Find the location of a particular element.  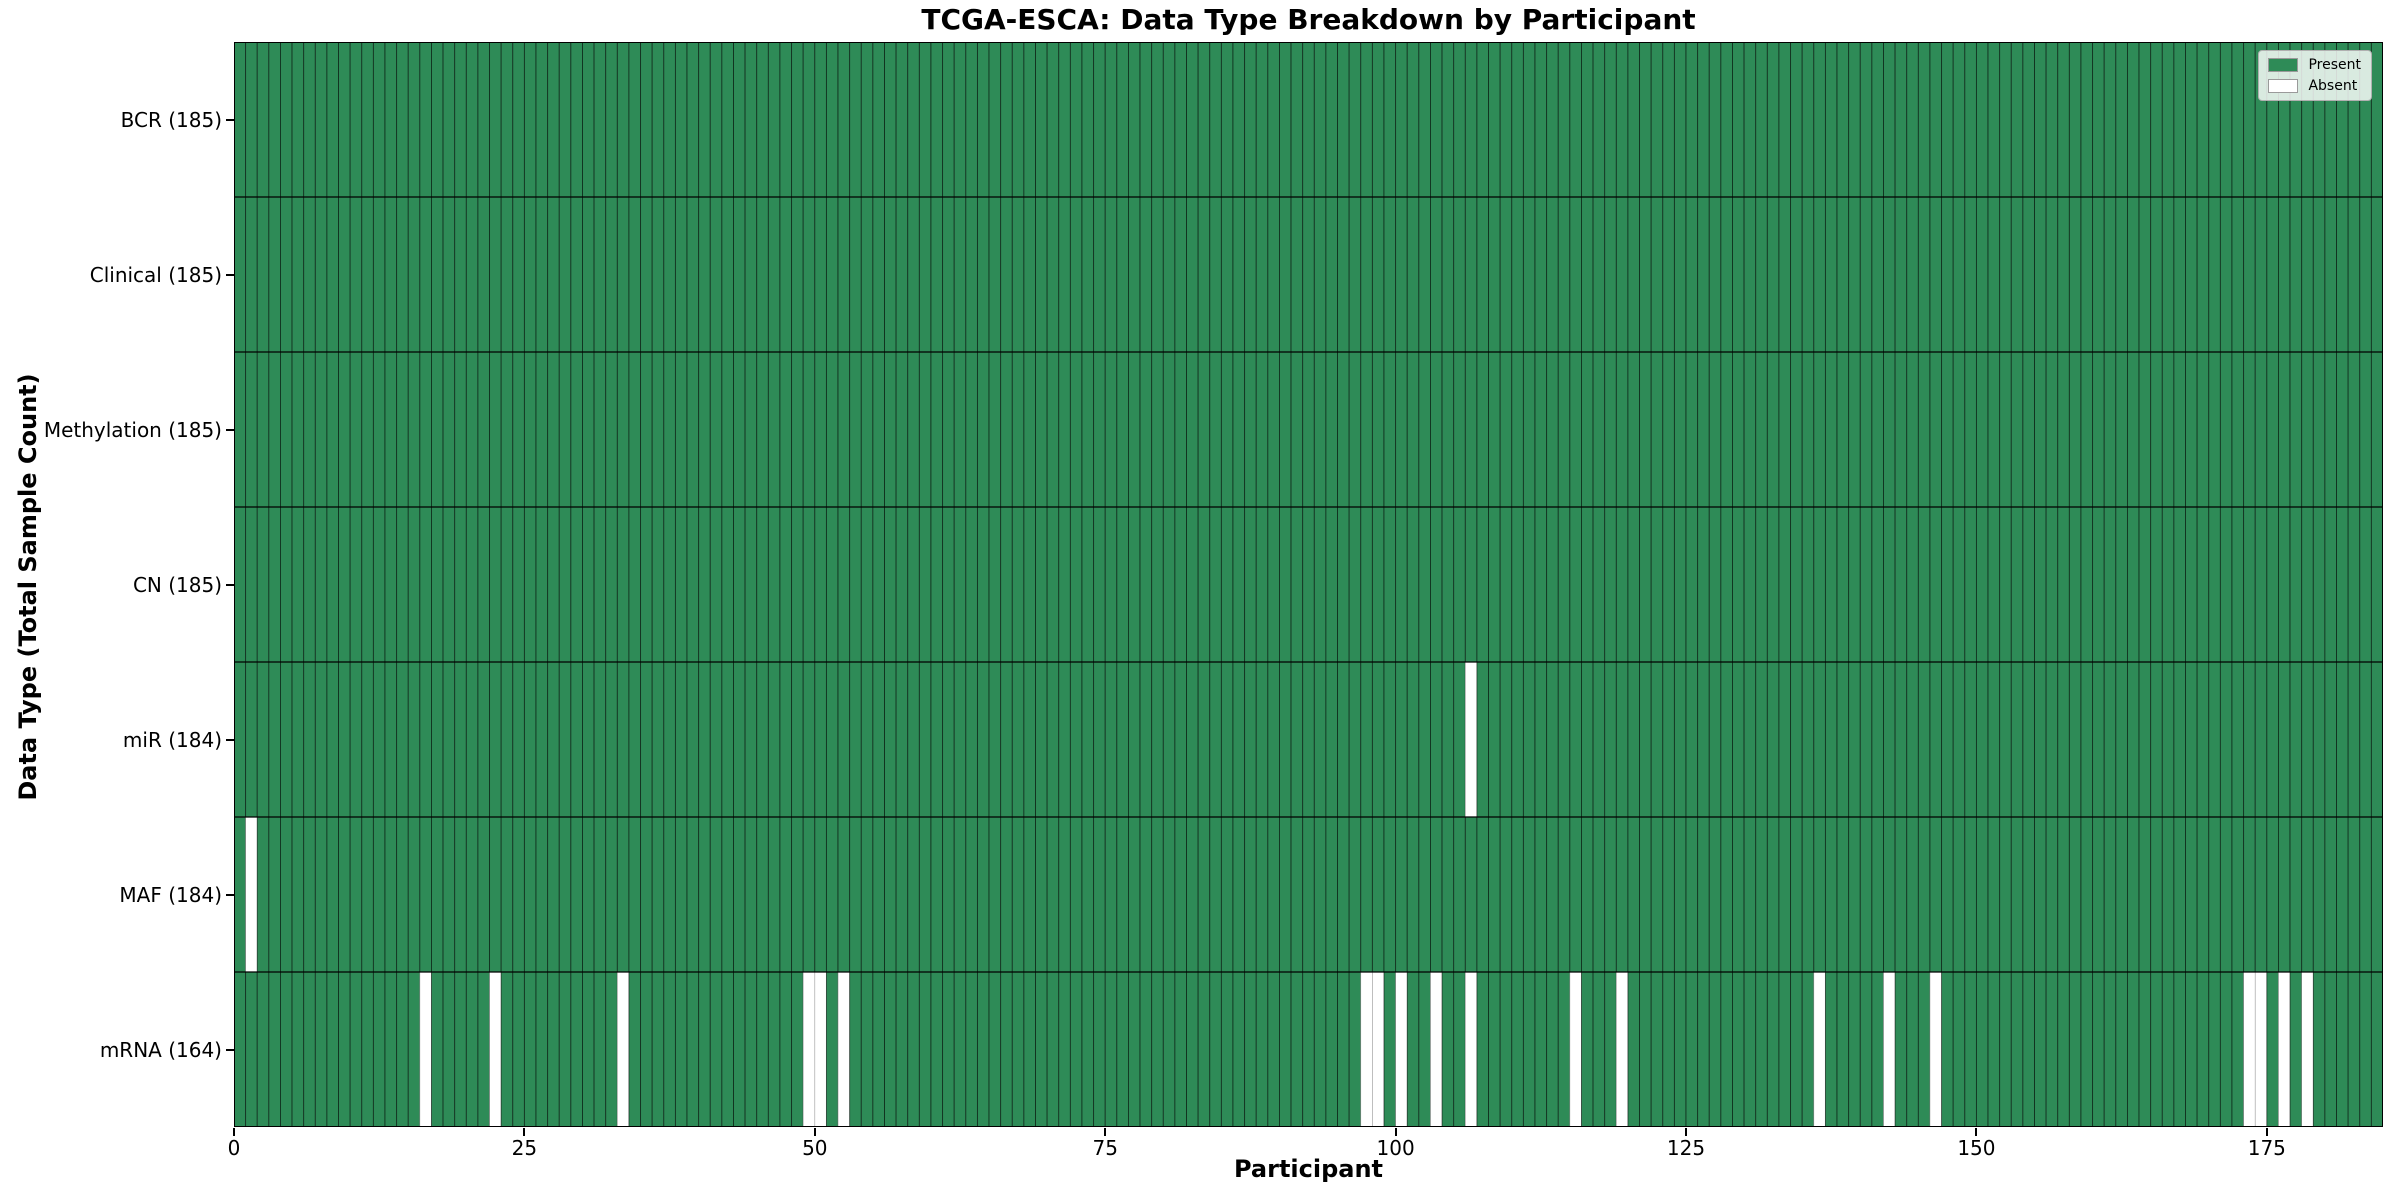

x-tick-label: 25 is located at coordinates (524, 1148).